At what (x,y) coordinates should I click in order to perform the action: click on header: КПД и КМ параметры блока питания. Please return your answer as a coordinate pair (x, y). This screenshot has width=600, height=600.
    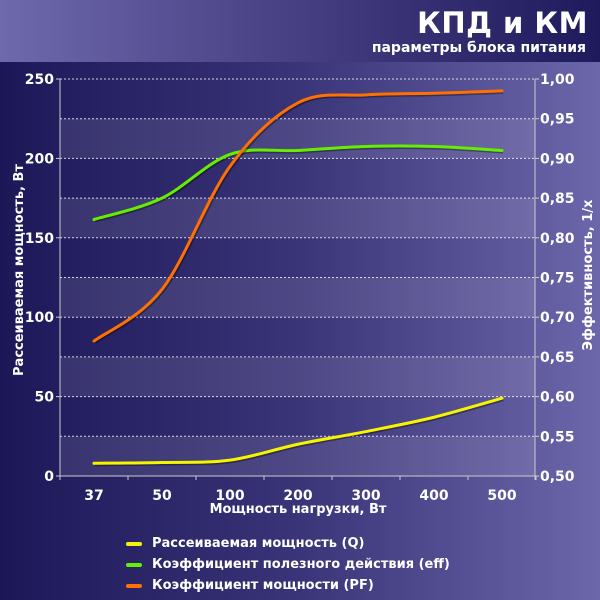
    Looking at the image, I should click on (300, 31).